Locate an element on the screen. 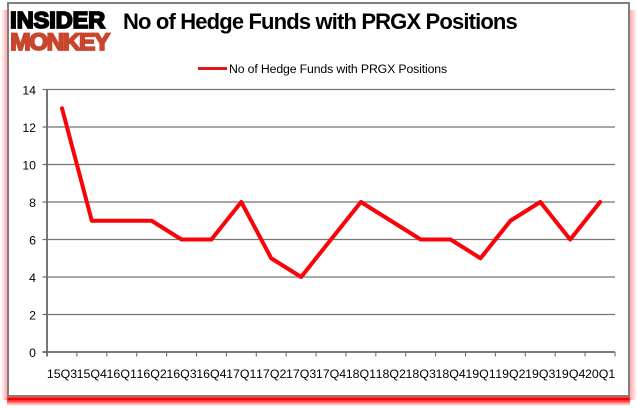 The image size is (637, 408). svg-text: 18Q3 is located at coordinates (421, 374).